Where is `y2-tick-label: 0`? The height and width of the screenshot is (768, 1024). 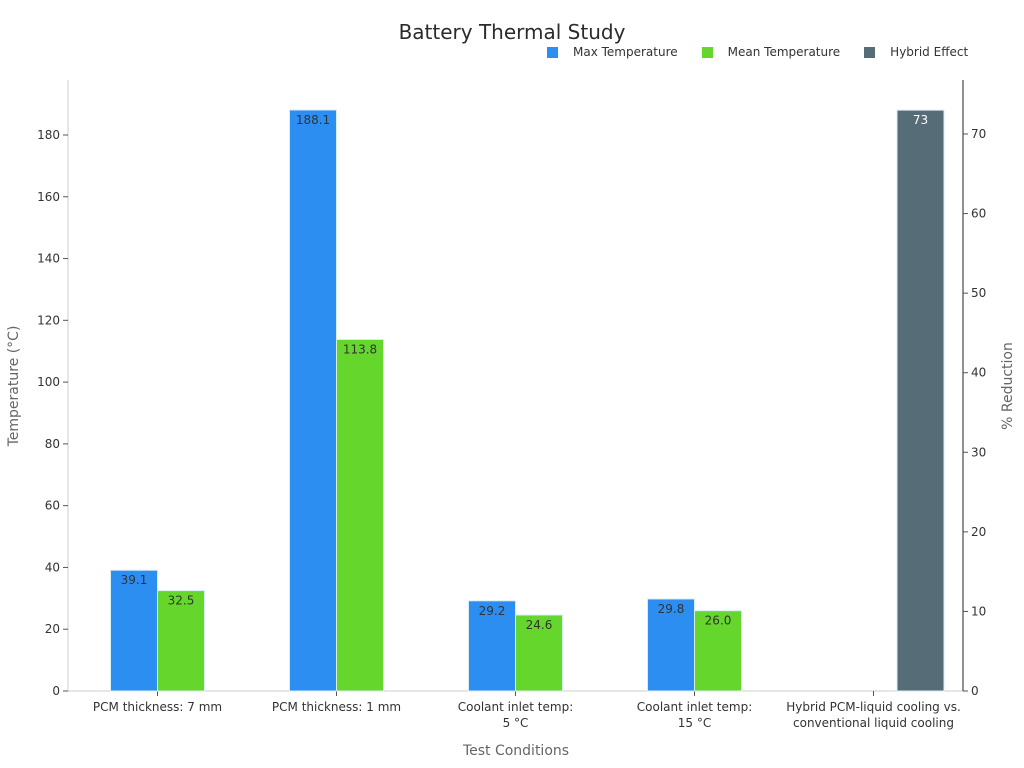 y2-tick-label: 0 is located at coordinates (975, 691).